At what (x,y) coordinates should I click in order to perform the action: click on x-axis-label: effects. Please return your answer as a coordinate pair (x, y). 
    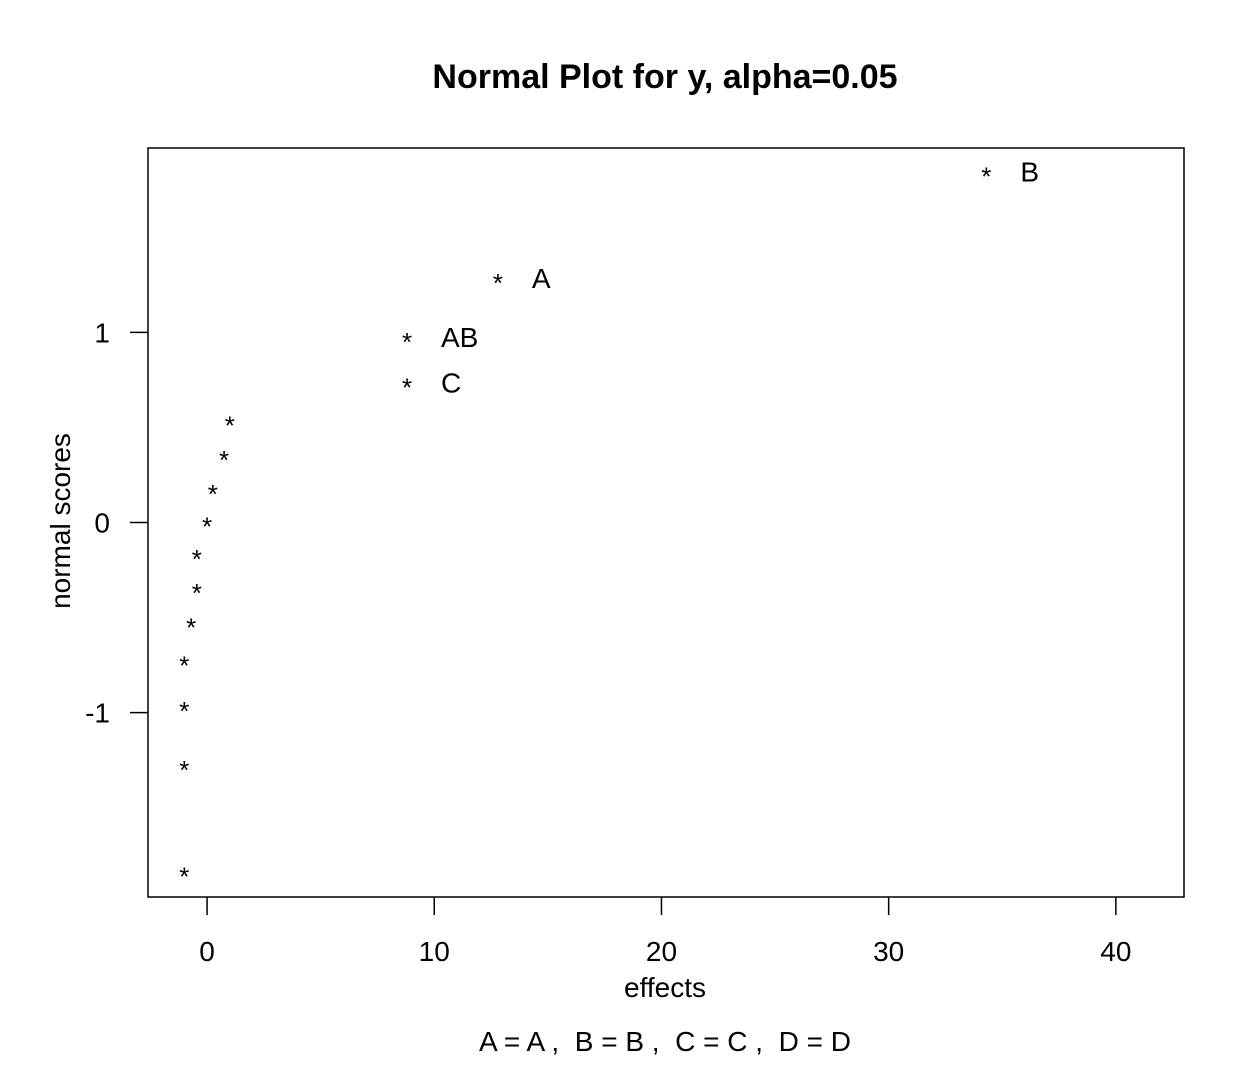
    Looking at the image, I should click on (665, 987).